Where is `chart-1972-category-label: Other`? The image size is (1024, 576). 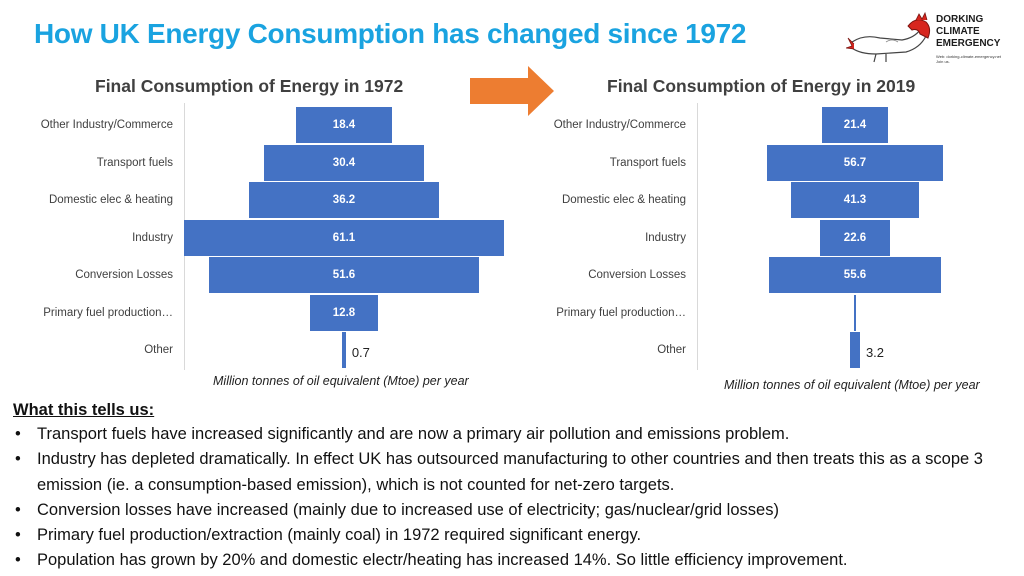
chart-1972-category-label: Other is located at coordinates (158, 350).